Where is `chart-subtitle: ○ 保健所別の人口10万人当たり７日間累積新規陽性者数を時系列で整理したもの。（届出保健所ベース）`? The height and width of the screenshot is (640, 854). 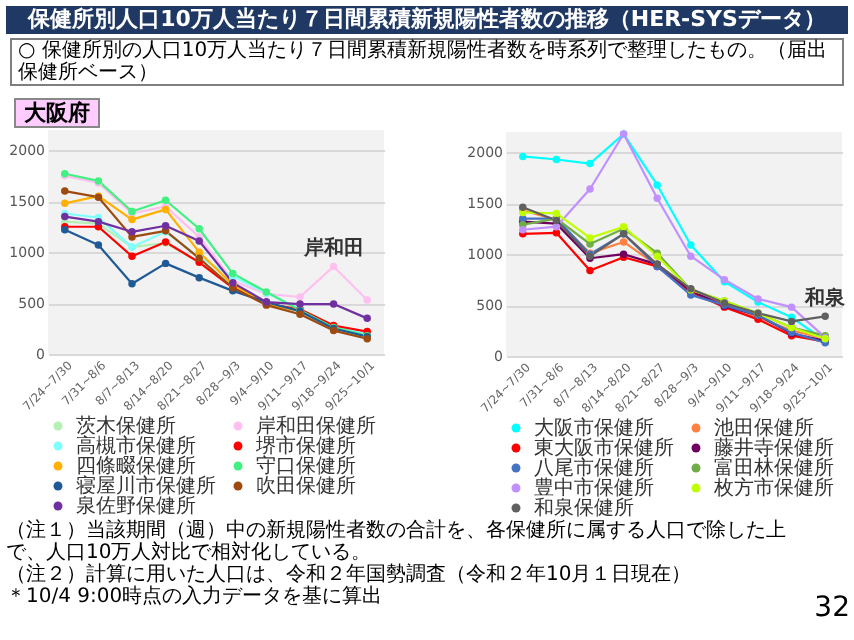 chart-subtitle: ○ 保健所別の人口10万人当たり７日間累積新規陽性者数を時系列で整理したもの。（届出保健所ベース） is located at coordinates (427, 62).